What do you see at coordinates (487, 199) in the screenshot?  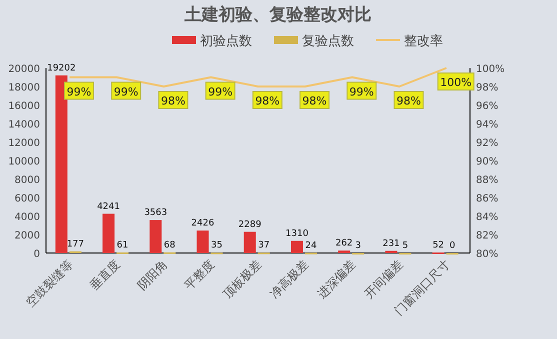 I see `y2-tick-label: 86%` at bounding box center [487, 199].